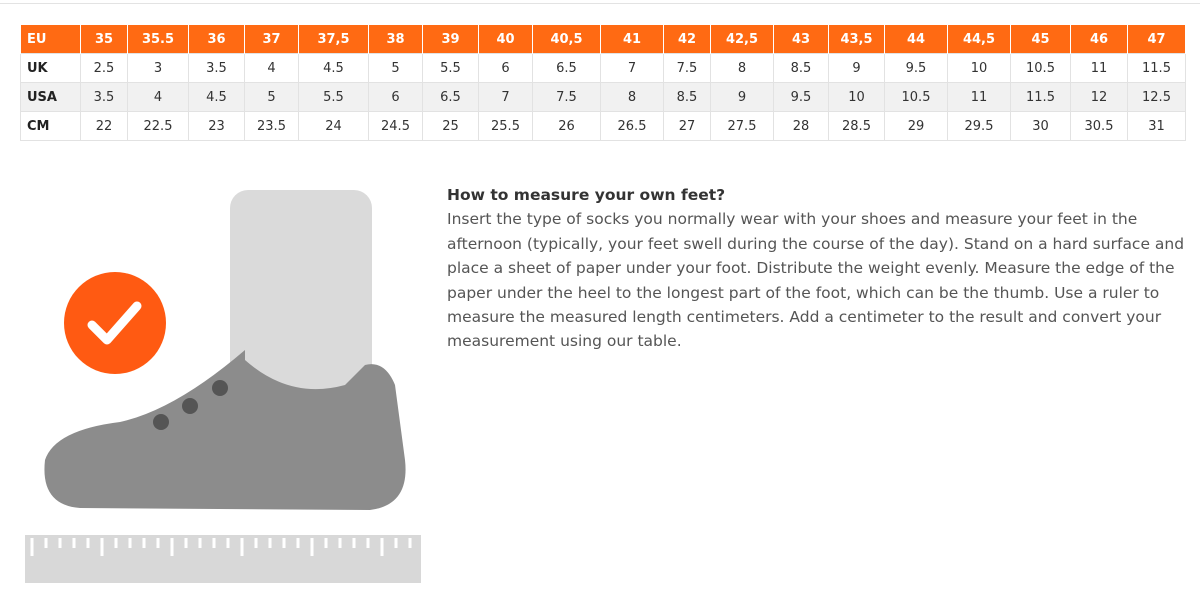 The width and height of the screenshot is (1200, 606). Describe the element at coordinates (632, 126) in the screenshot. I see `size-cell: 26.5` at that location.